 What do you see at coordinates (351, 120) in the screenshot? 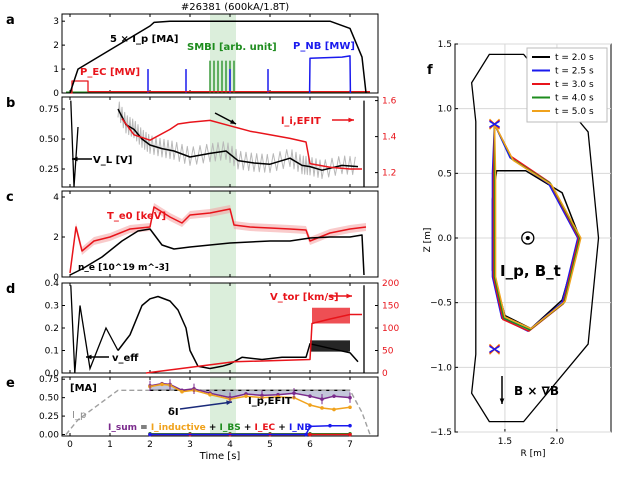
I see `arrow-li-head` at bounding box center [351, 120].